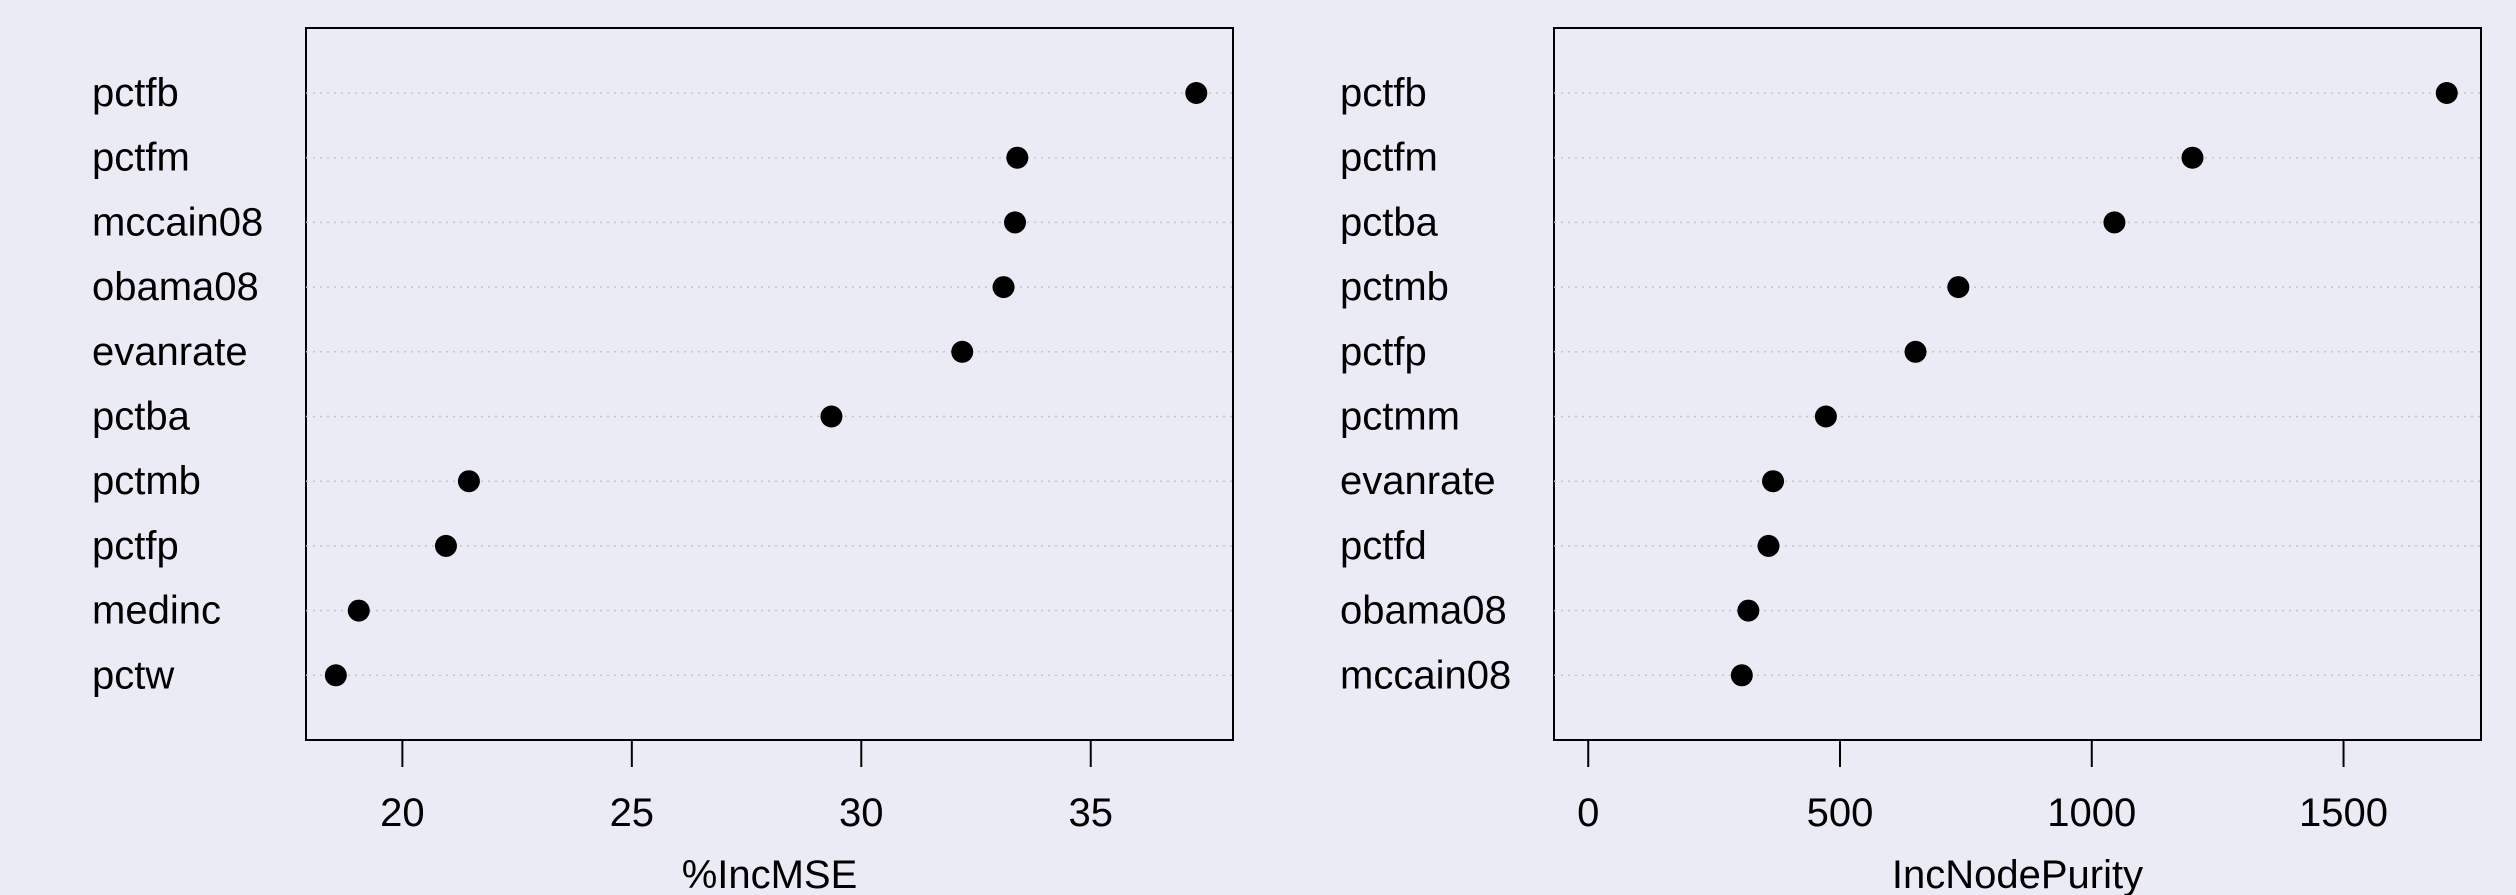 The height and width of the screenshot is (895, 2516). What do you see at coordinates (632, 813) in the screenshot?
I see `x-tick-label: 25` at bounding box center [632, 813].